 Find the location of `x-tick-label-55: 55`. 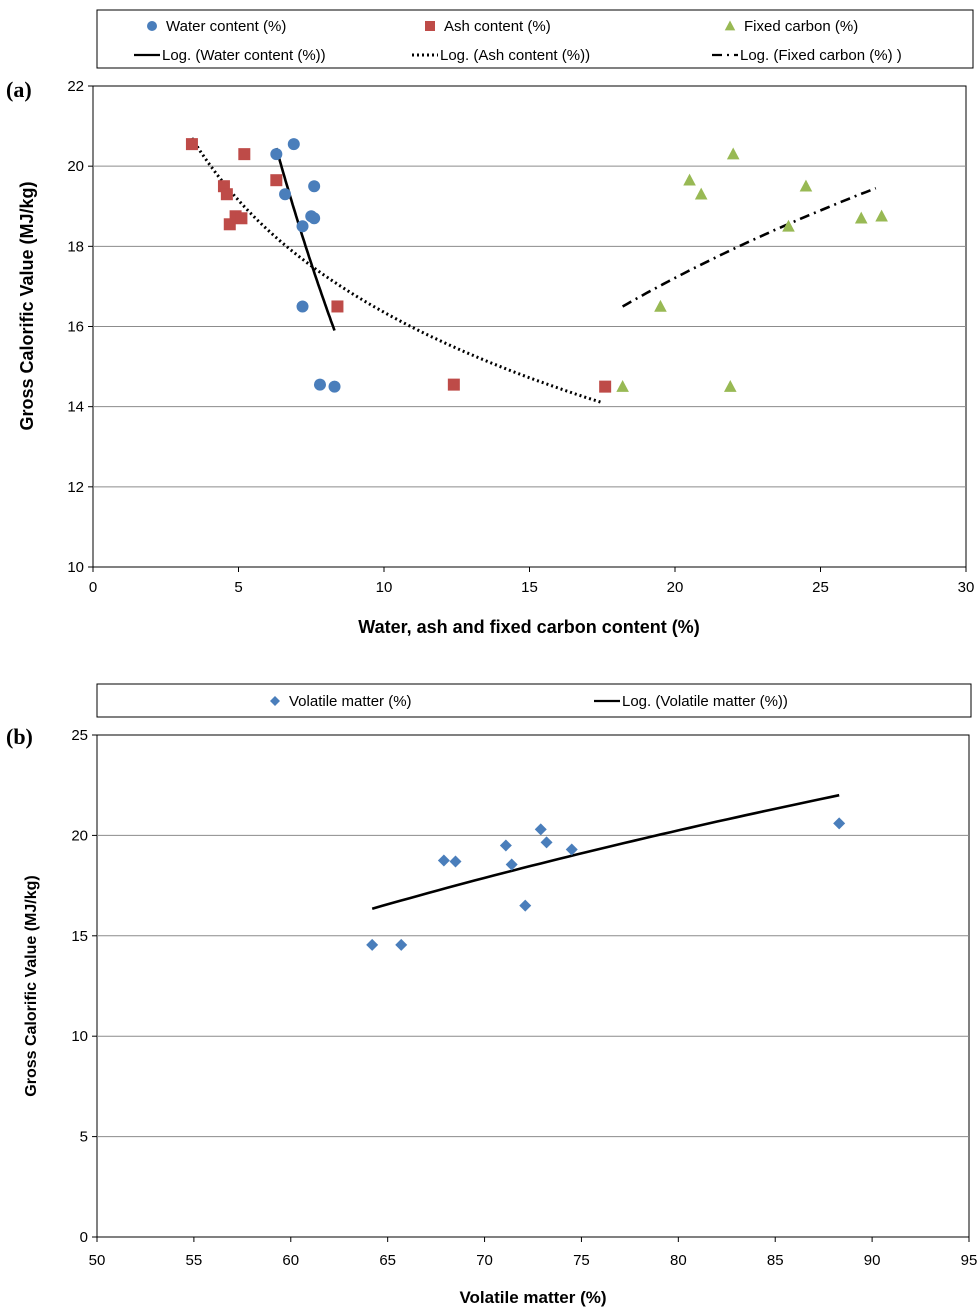

x-tick-label-55: 55 is located at coordinates (194, 1260).